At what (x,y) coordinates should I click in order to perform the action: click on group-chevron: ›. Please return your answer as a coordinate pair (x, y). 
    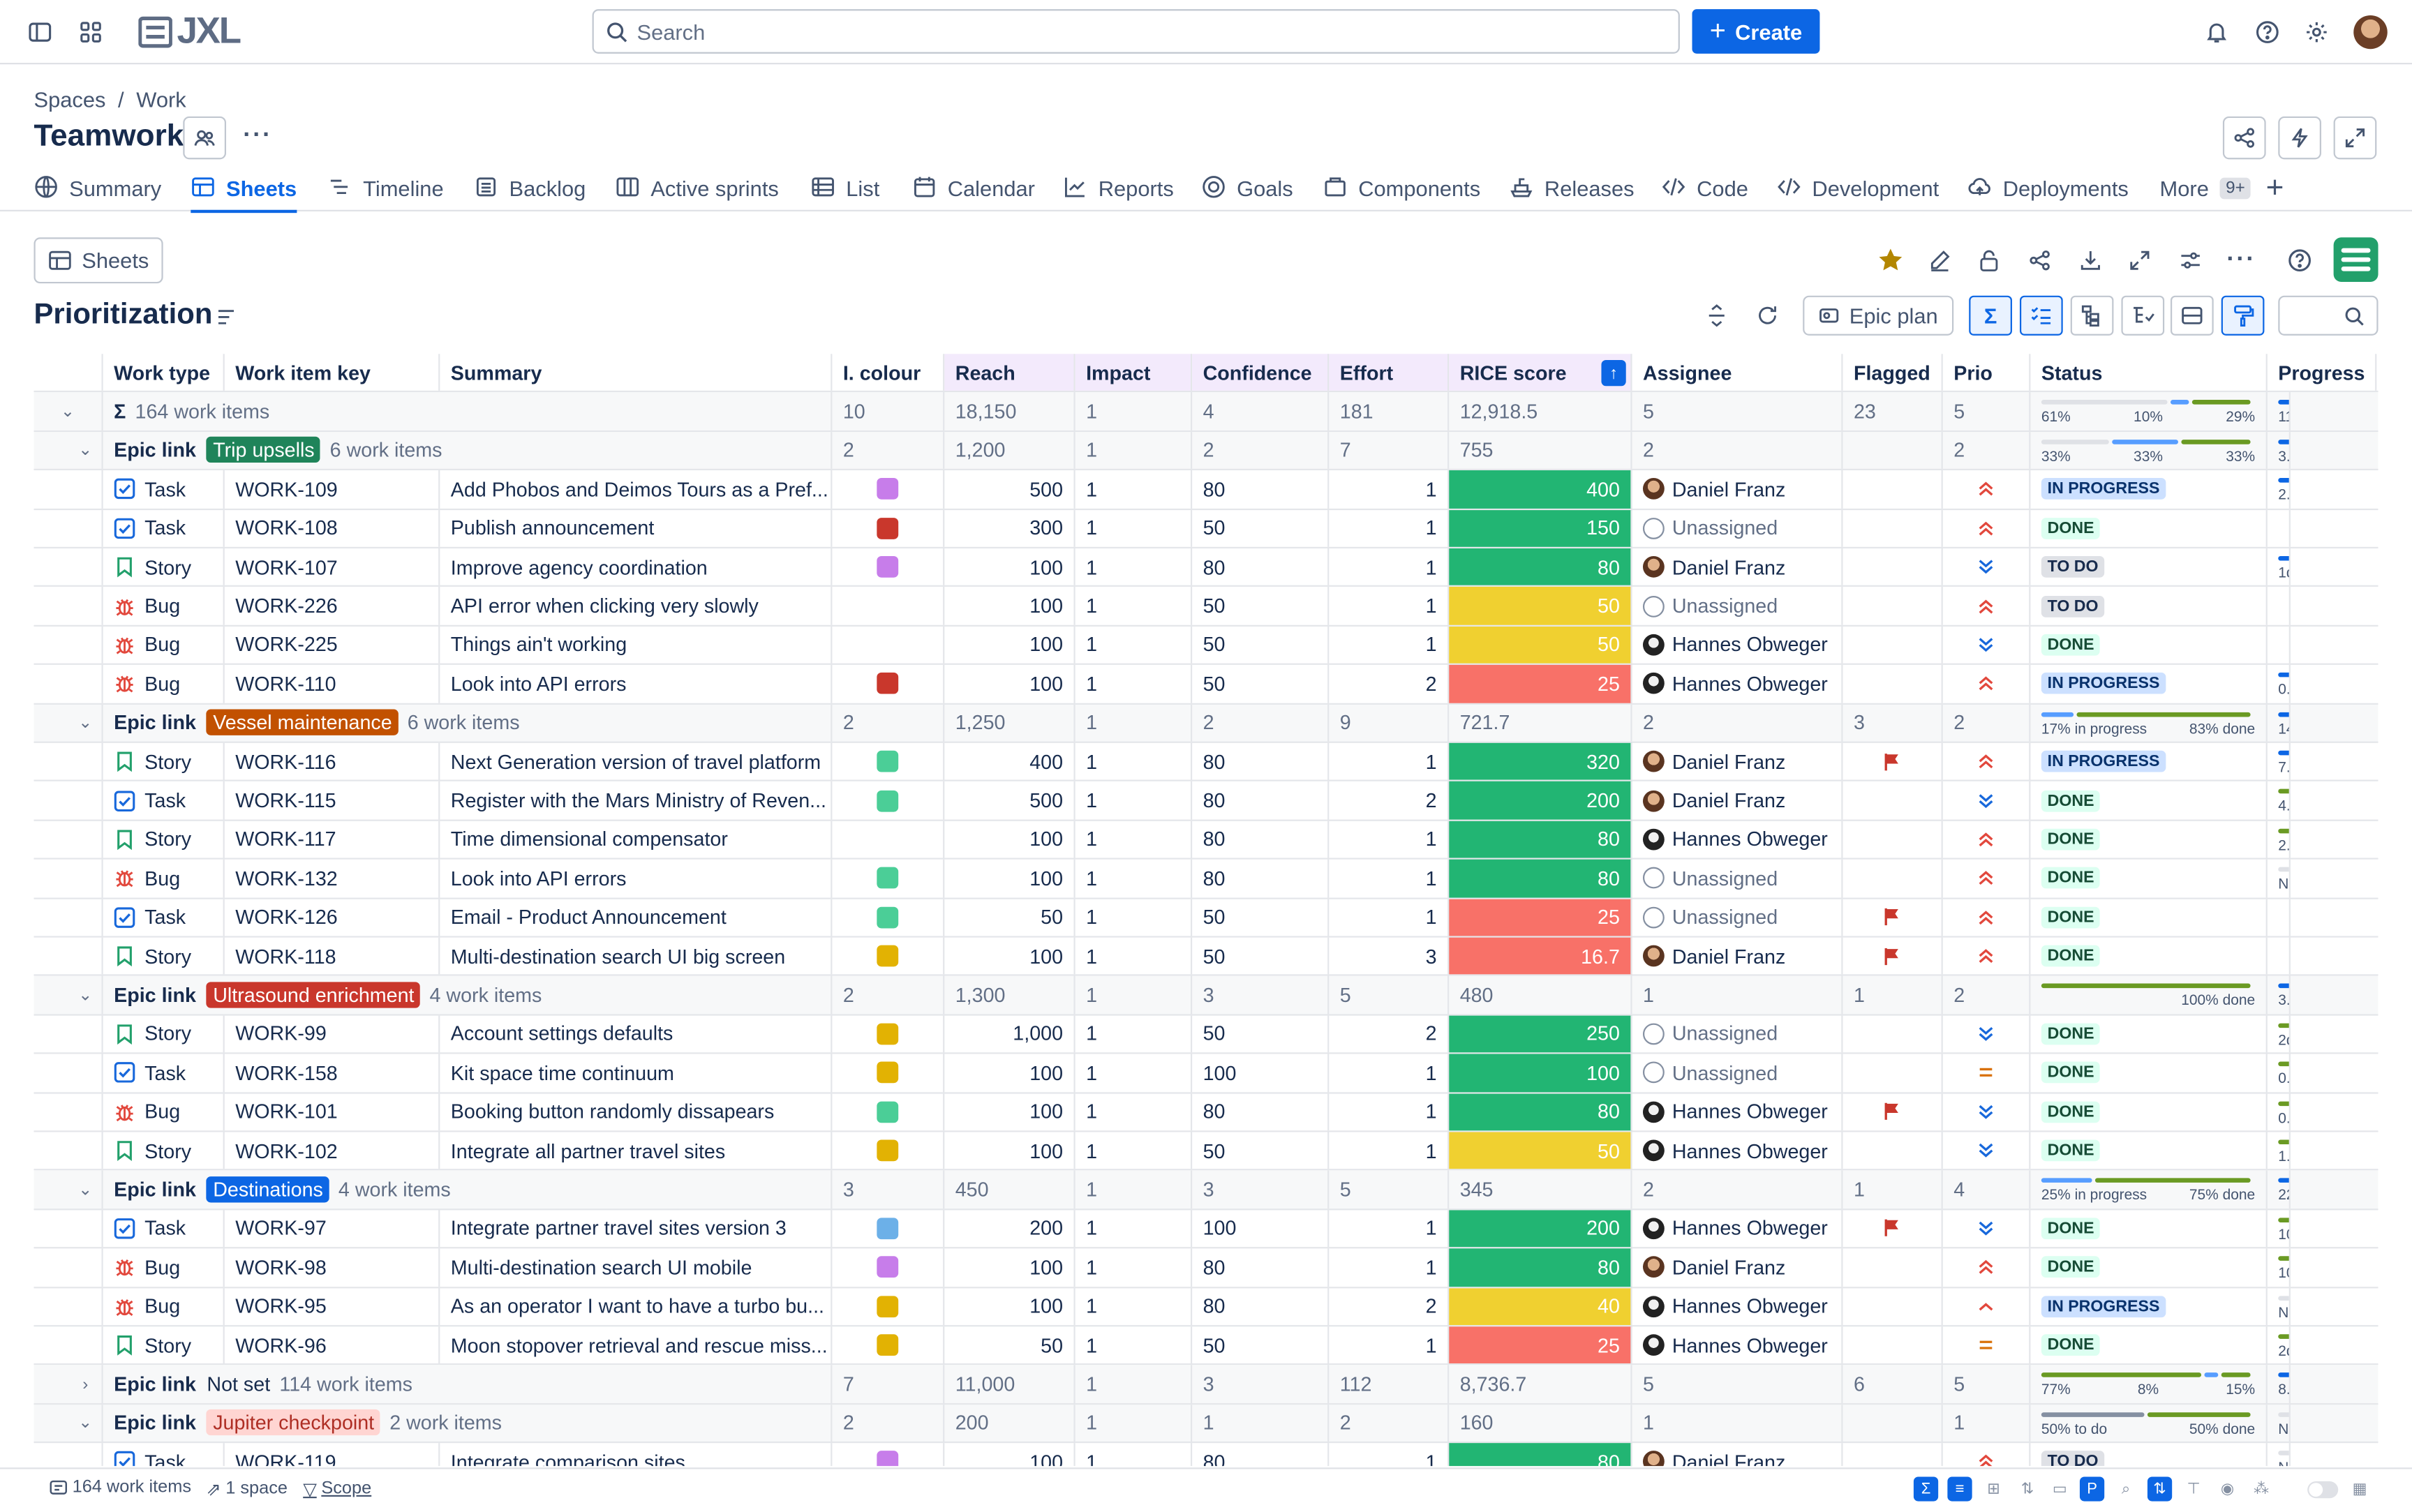
    Looking at the image, I should click on (85, 1384).